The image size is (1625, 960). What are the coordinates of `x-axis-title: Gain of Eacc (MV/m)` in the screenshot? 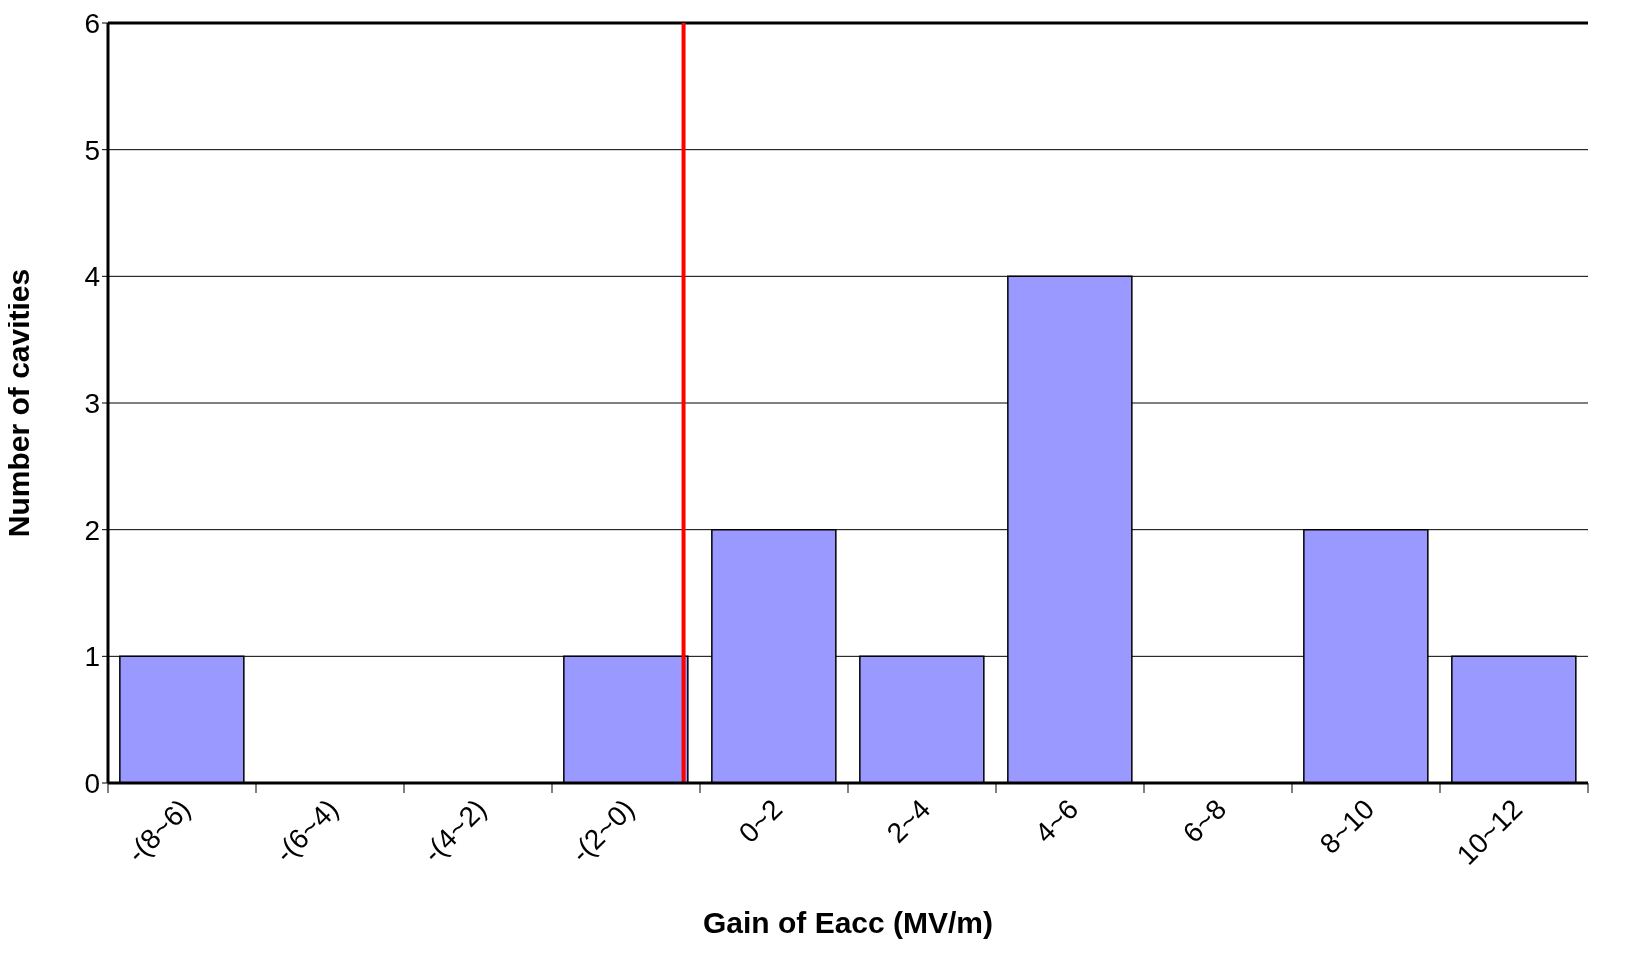 It's located at (848, 922).